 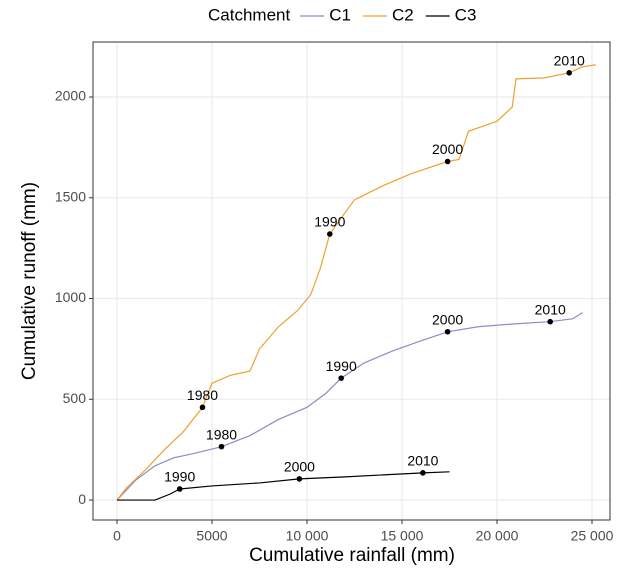 I want to click on legend: Catchment C1 C2 C3, so click(x=342, y=14).